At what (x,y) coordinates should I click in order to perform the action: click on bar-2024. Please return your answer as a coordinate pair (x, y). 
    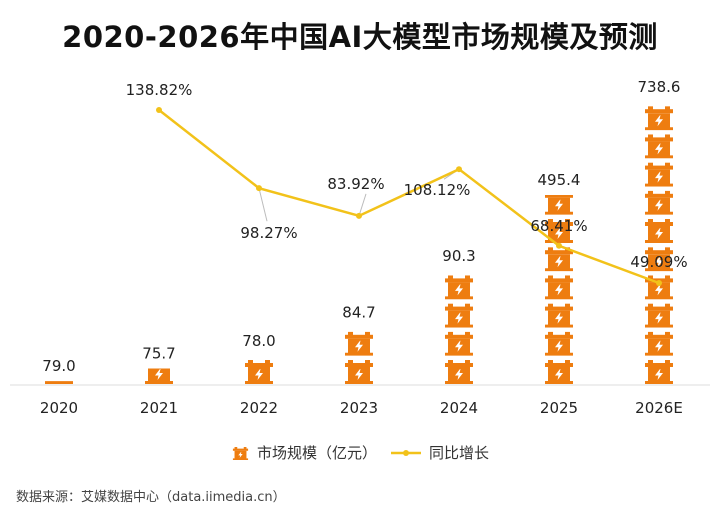
    Looking at the image, I should click on (459, 329).